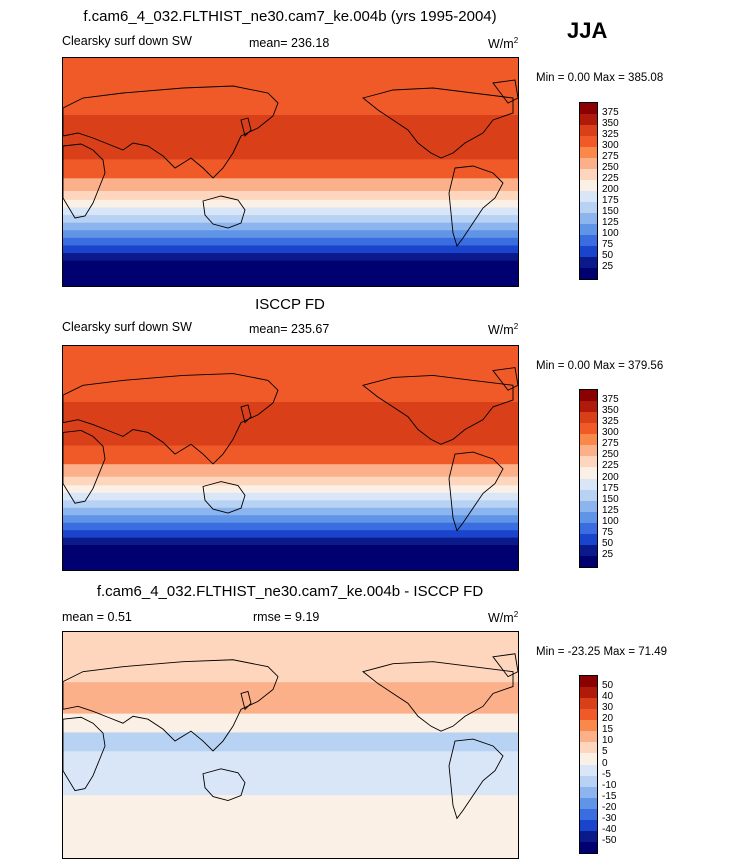  I want to click on panel3-mean: mean = 0.51, so click(97, 617).